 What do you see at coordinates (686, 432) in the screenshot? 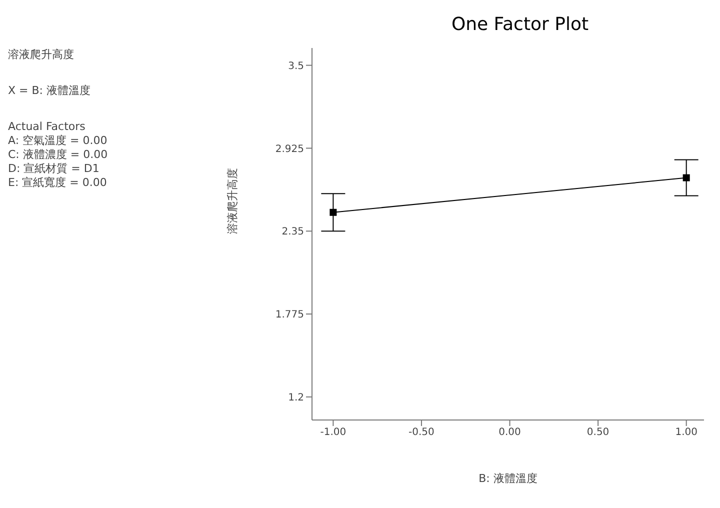
I see `x-tick-label: 1.00` at bounding box center [686, 432].